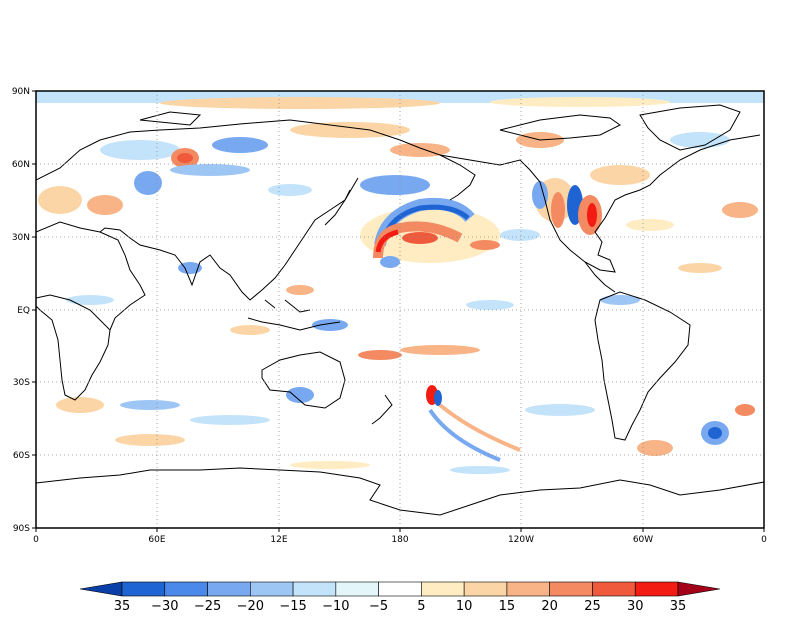  I want to click on colorbar-label: −30, so click(164, 606).